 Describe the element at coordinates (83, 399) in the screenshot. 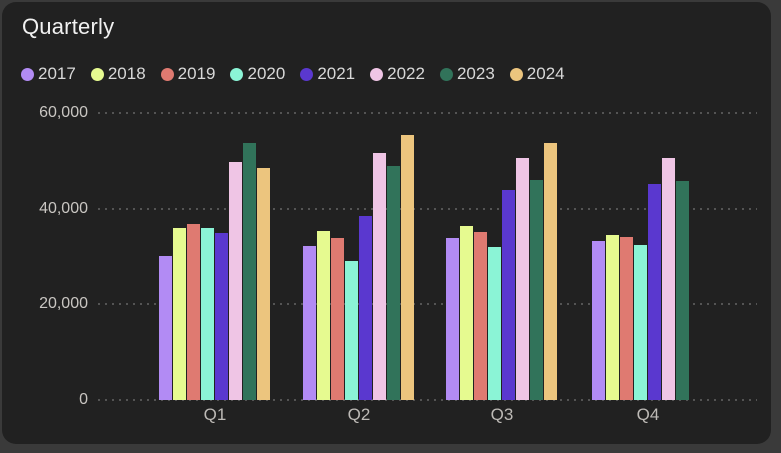

I see `y-axis-tick-label: 0` at that location.